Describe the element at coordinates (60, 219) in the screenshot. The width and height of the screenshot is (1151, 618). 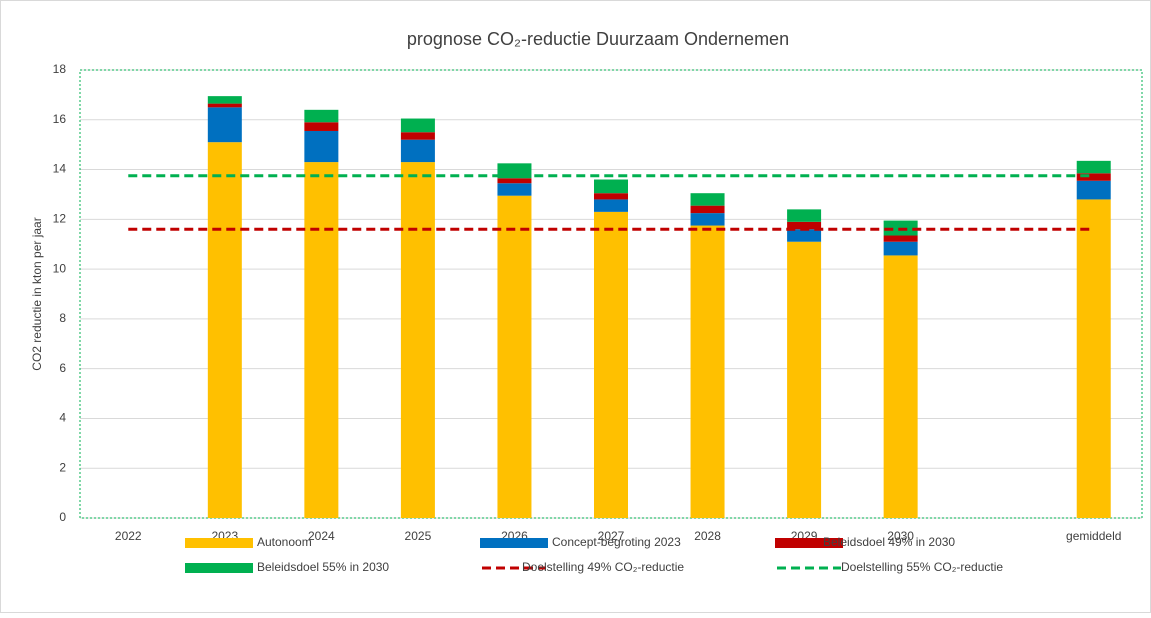
I see `y-tick-label: 12` at that location.